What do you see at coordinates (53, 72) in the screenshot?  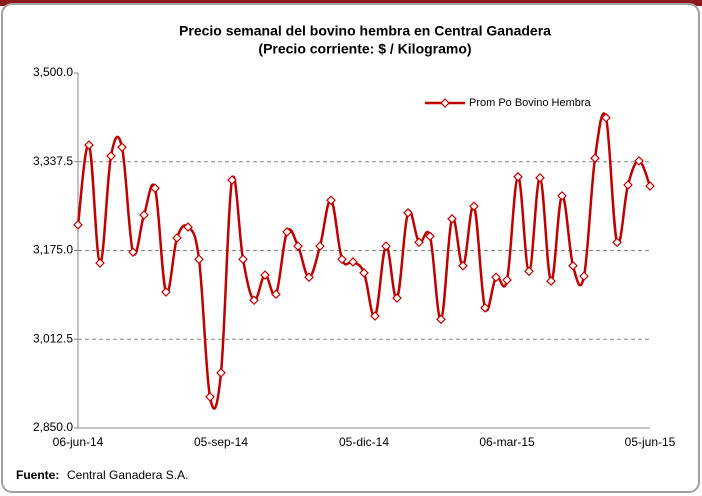 I see `y-tick-label: 3,500.0` at bounding box center [53, 72].